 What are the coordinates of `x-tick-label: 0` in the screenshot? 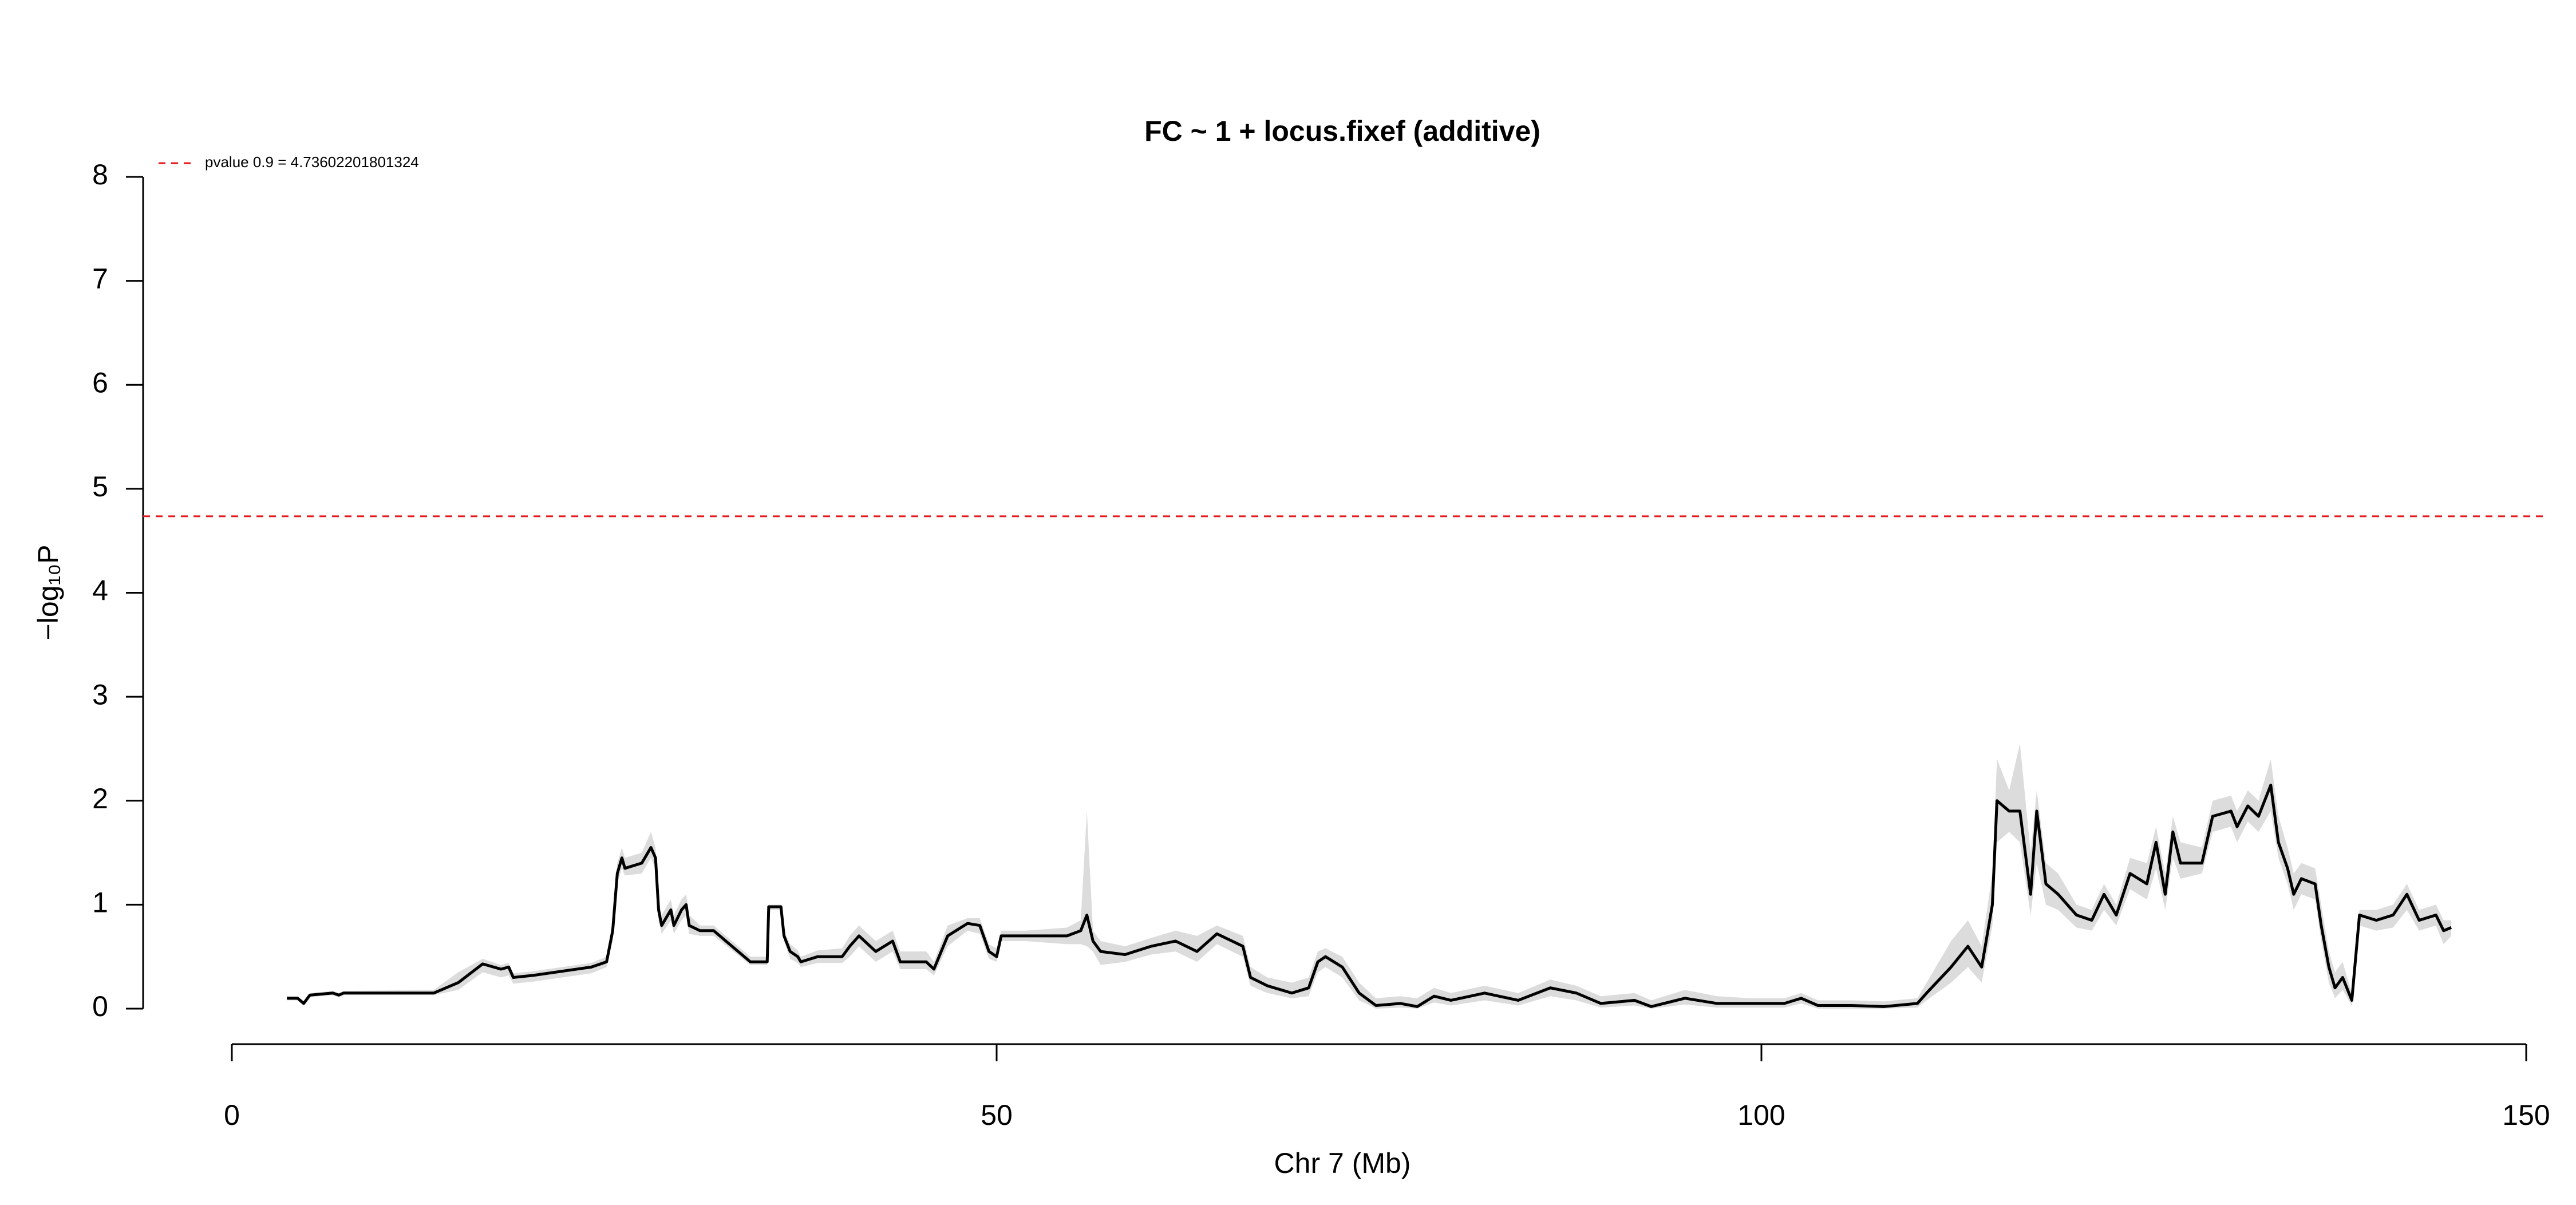 It's located at (232, 1115).